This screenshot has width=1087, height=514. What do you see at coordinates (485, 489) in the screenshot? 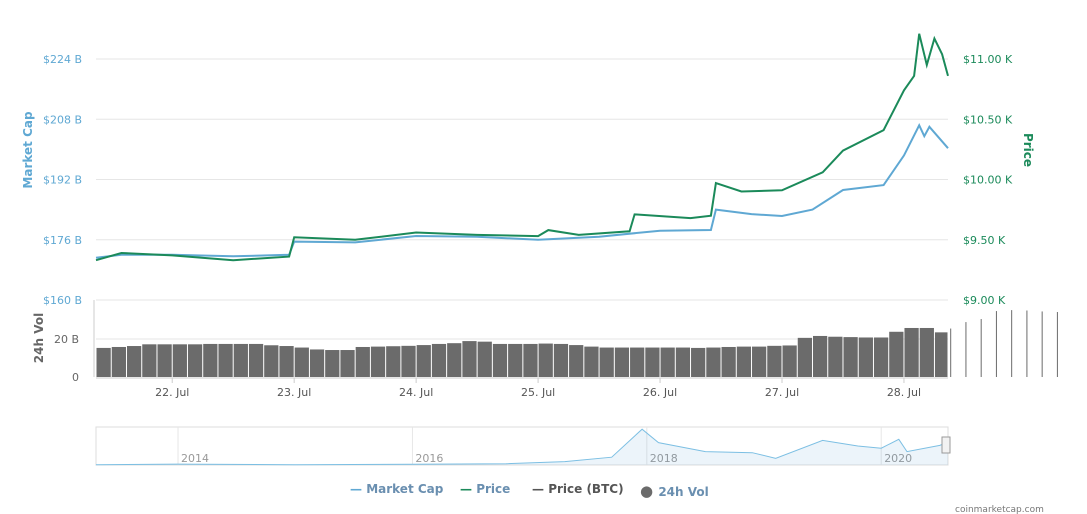
I see `legend-item-price: — Price` at bounding box center [485, 489].